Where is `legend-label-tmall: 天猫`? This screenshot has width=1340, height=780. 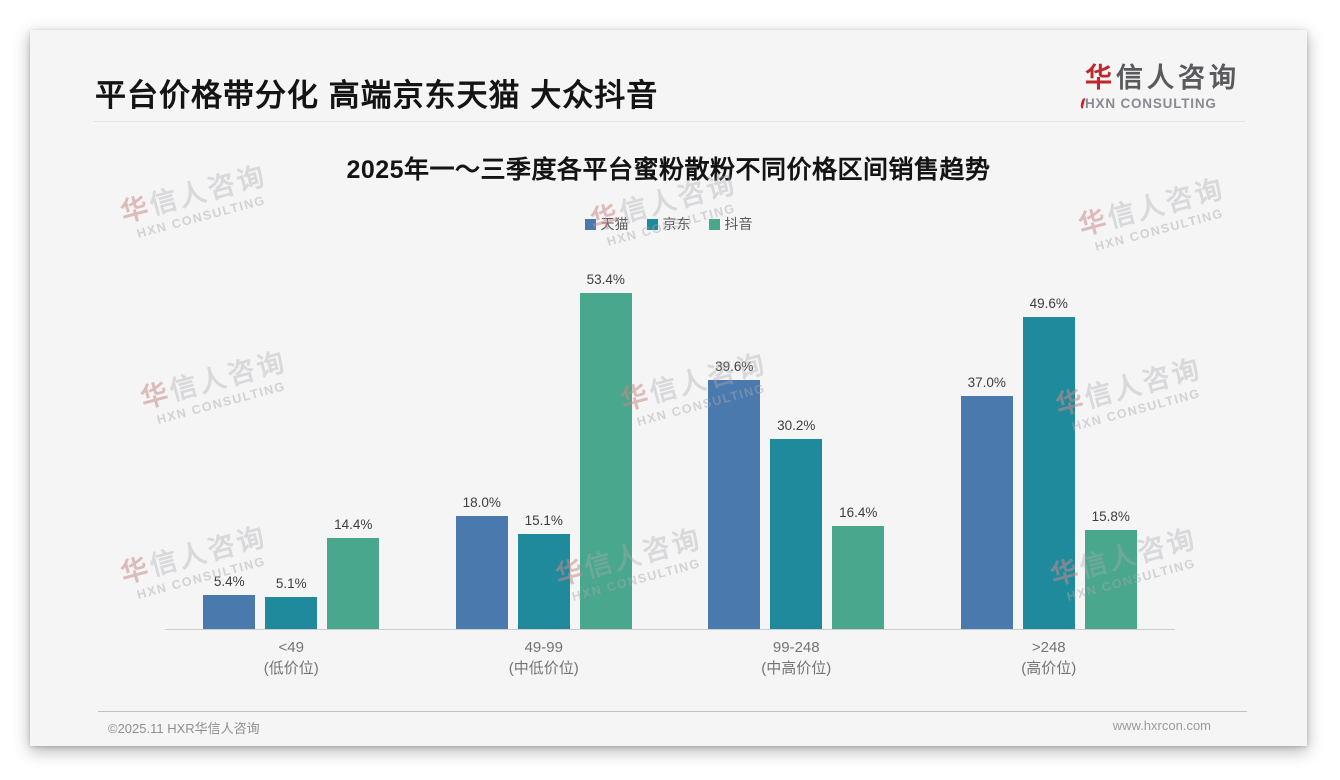 legend-label-tmall: 天猫 is located at coordinates (614, 224).